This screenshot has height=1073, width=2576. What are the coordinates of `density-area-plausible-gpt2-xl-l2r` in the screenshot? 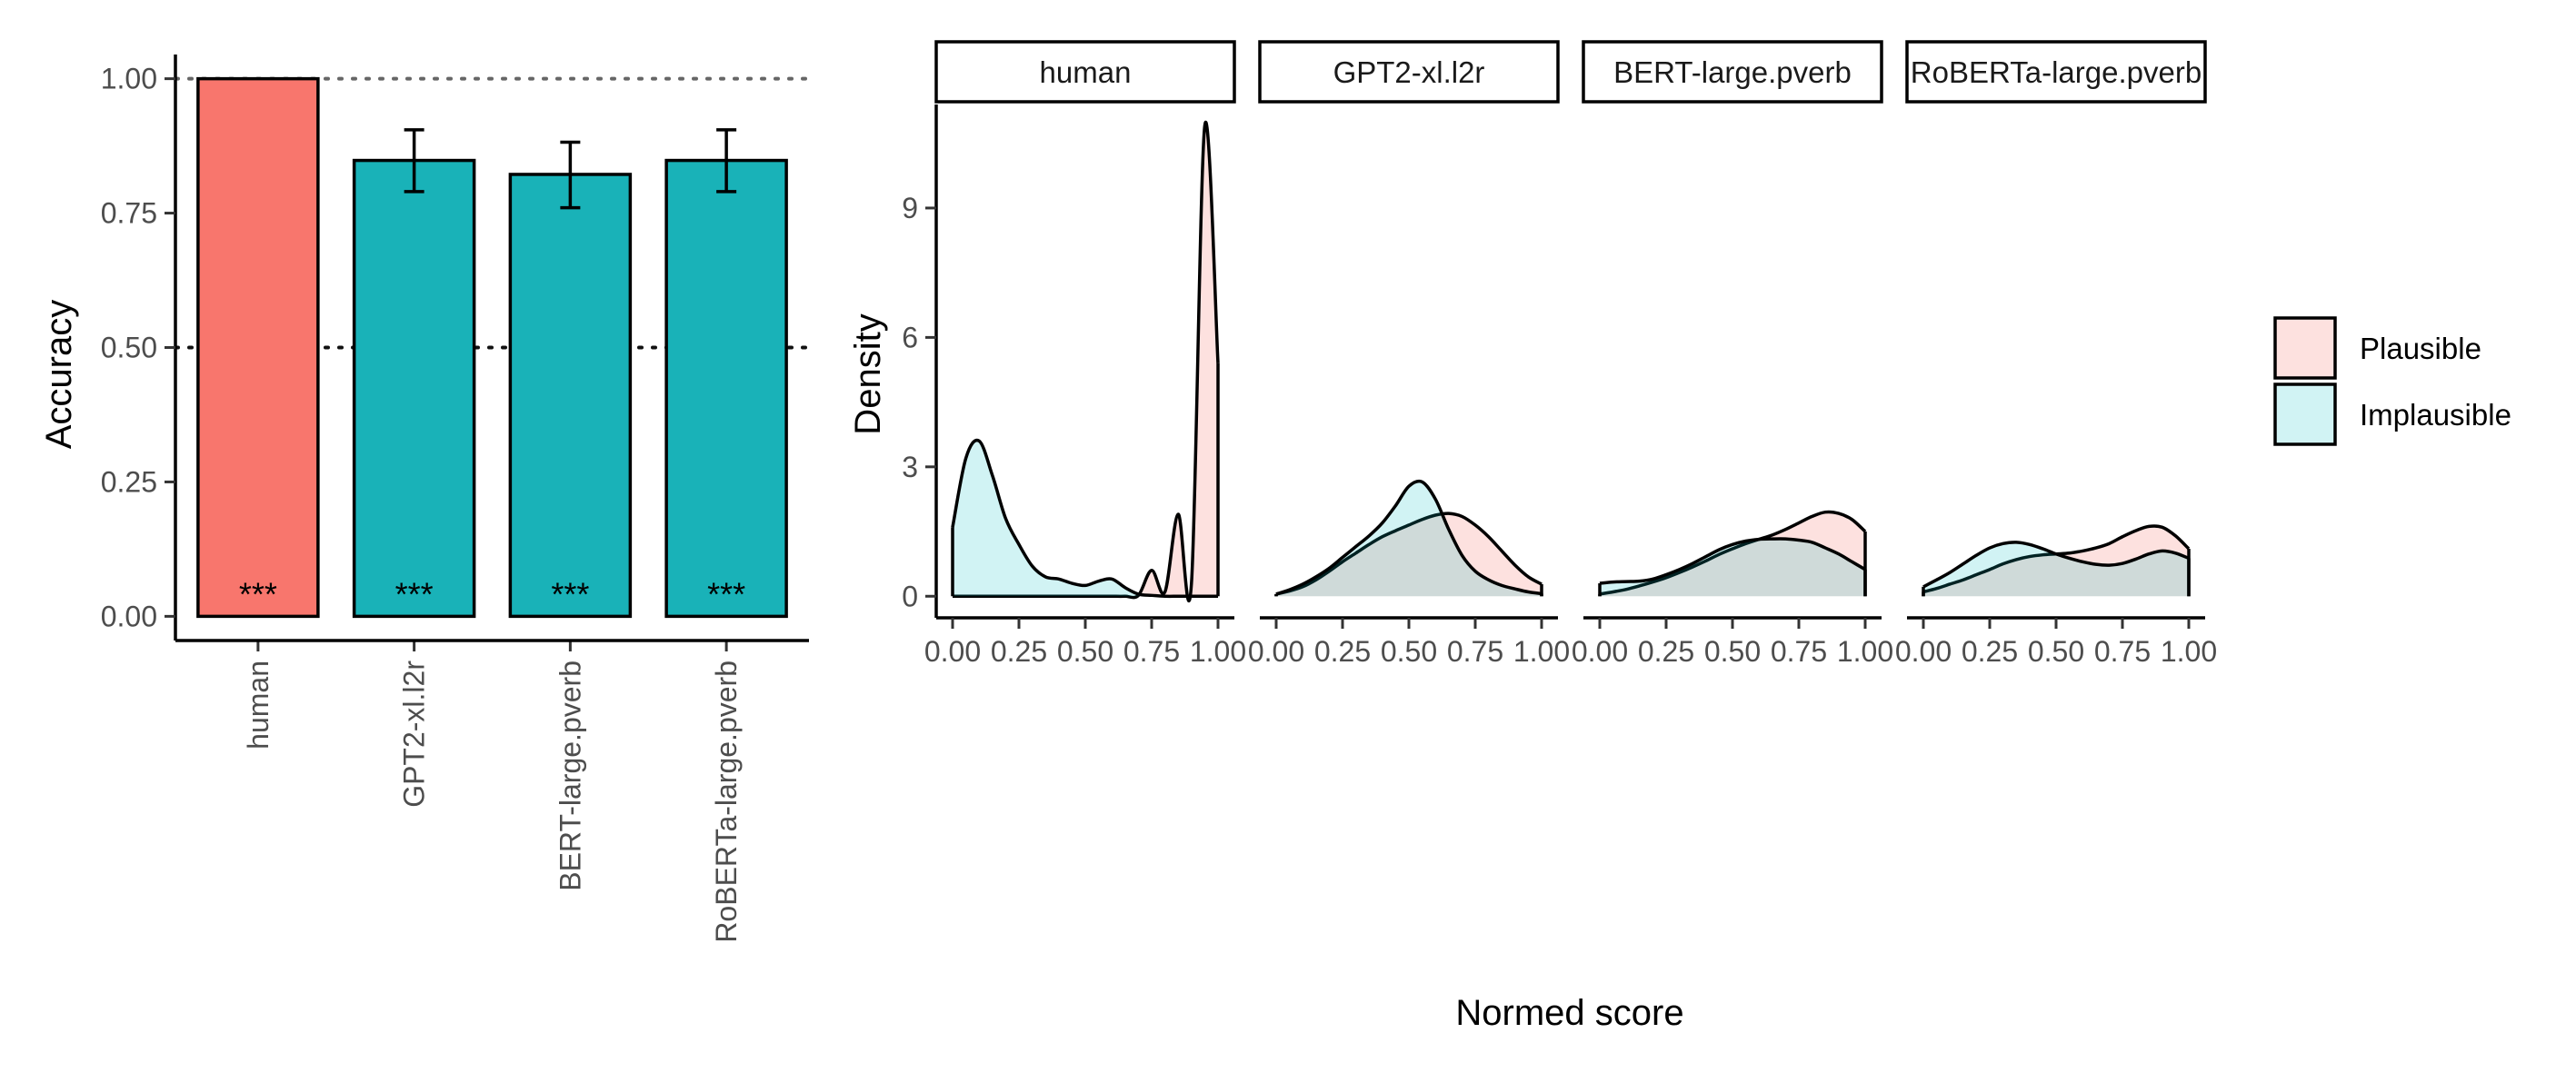 It's located at (1409, 555).